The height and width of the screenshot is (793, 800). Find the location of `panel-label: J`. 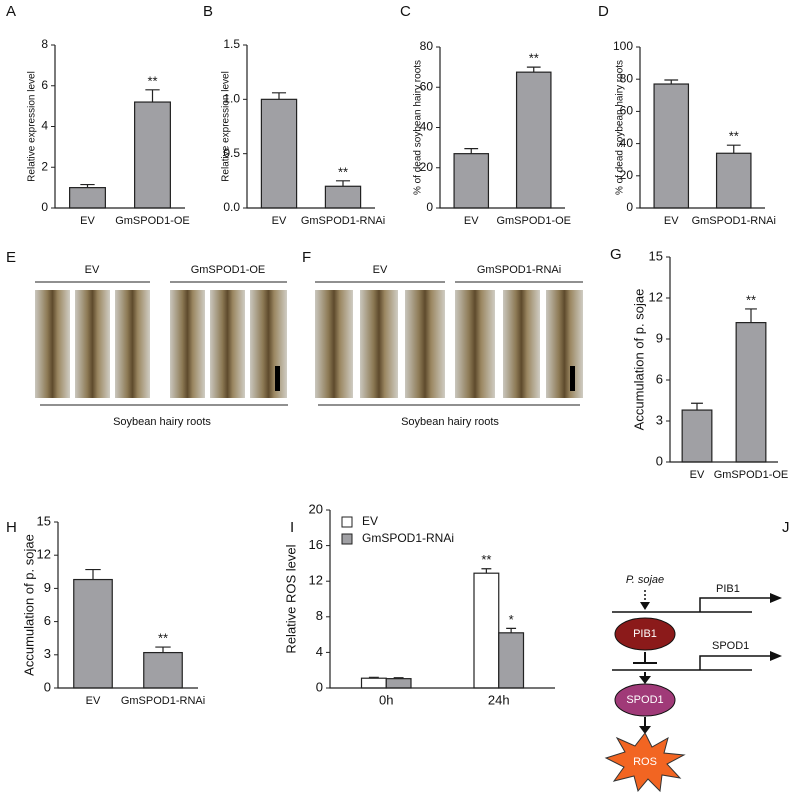

panel-label: J is located at coordinates (786, 527).